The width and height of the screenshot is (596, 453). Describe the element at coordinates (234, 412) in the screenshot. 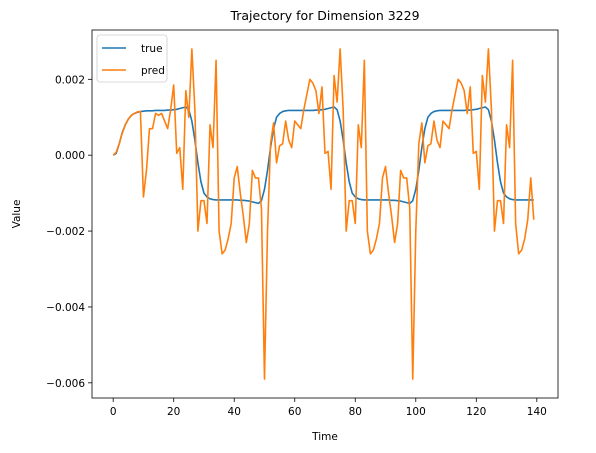

I see `x-tick-label: 40` at that location.